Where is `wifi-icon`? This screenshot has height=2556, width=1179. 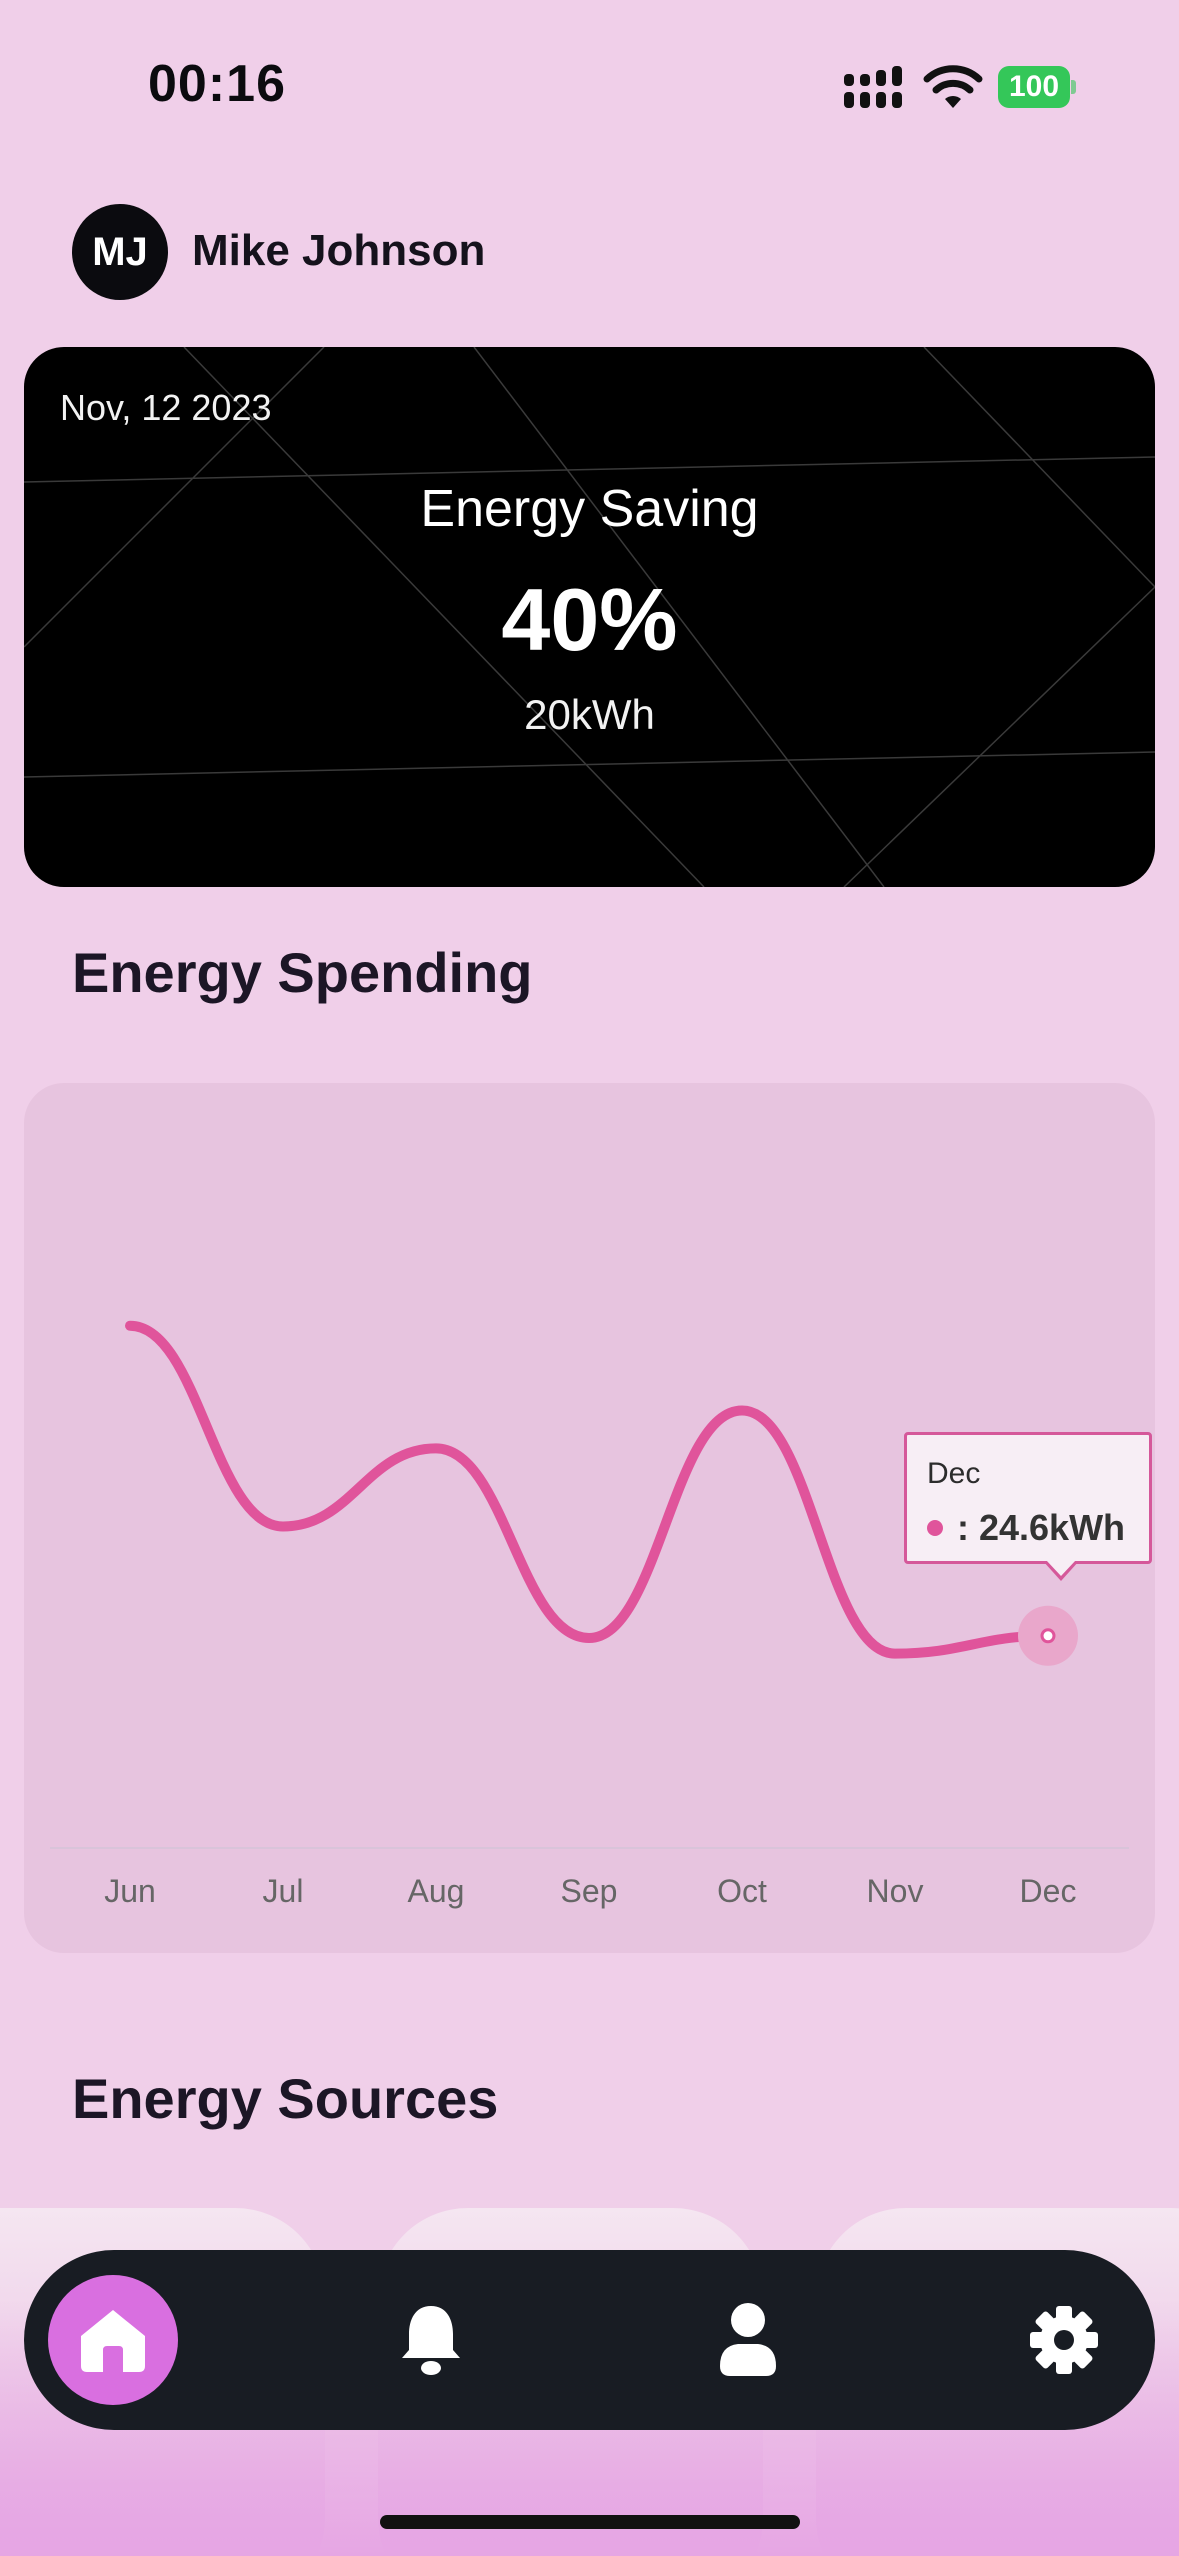 wifi-icon is located at coordinates (953, 86).